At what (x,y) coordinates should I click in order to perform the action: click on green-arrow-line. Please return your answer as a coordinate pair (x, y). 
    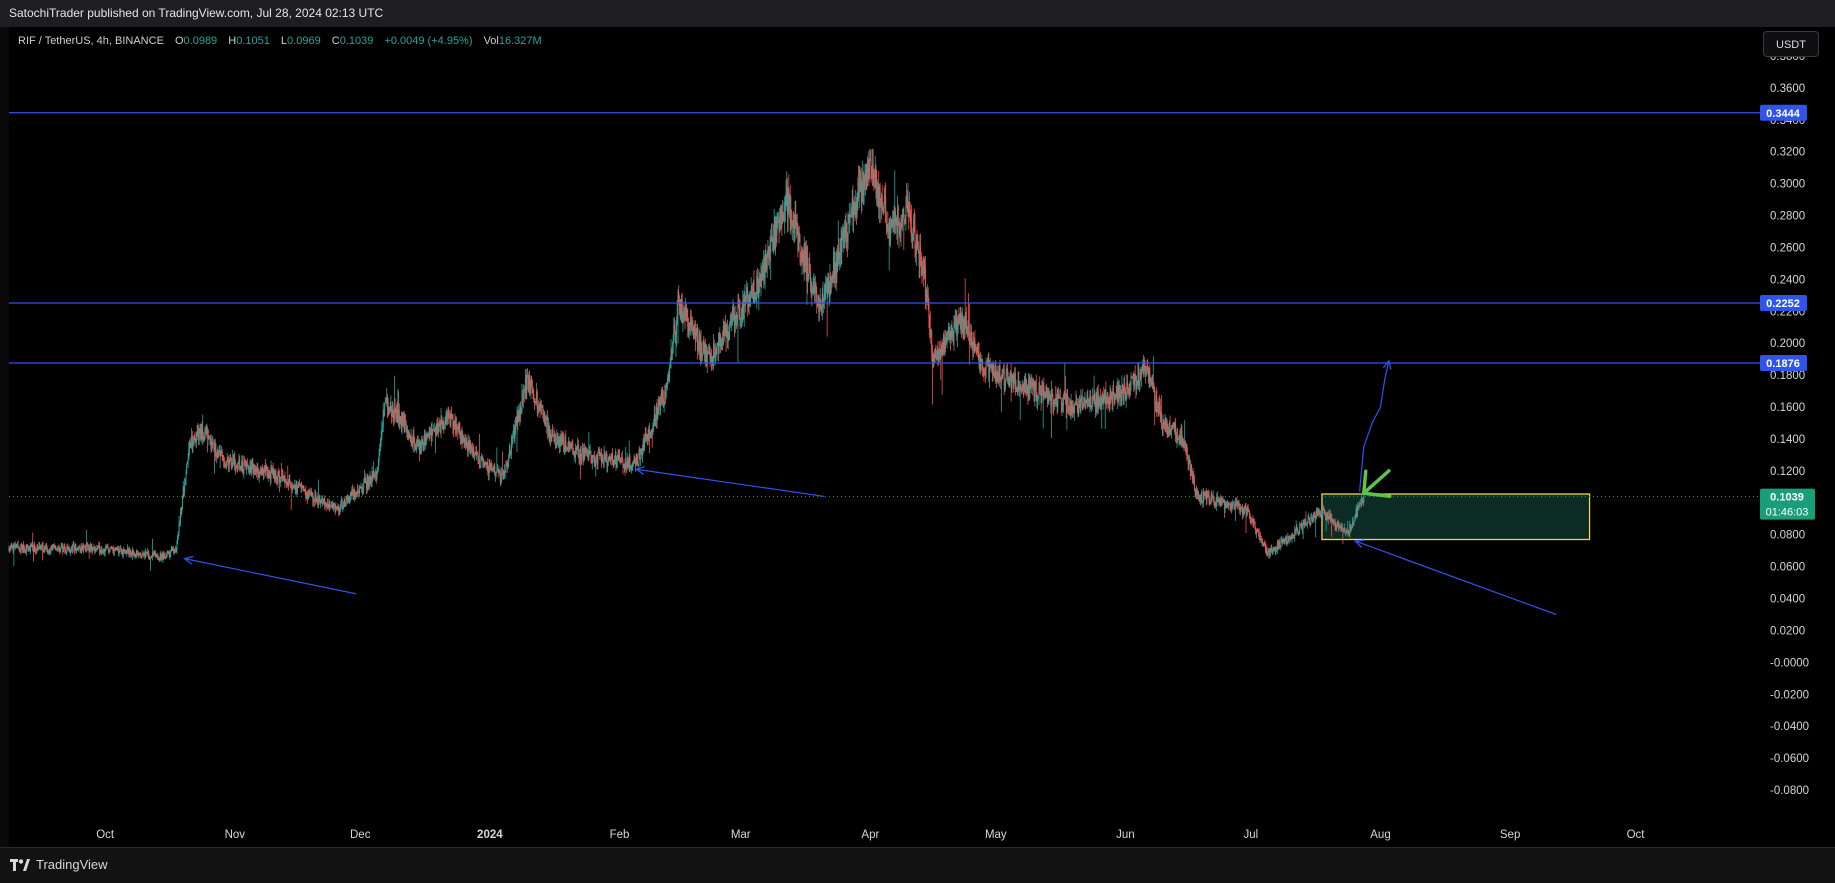
    Looking at the image, I should click on (1376, 482).